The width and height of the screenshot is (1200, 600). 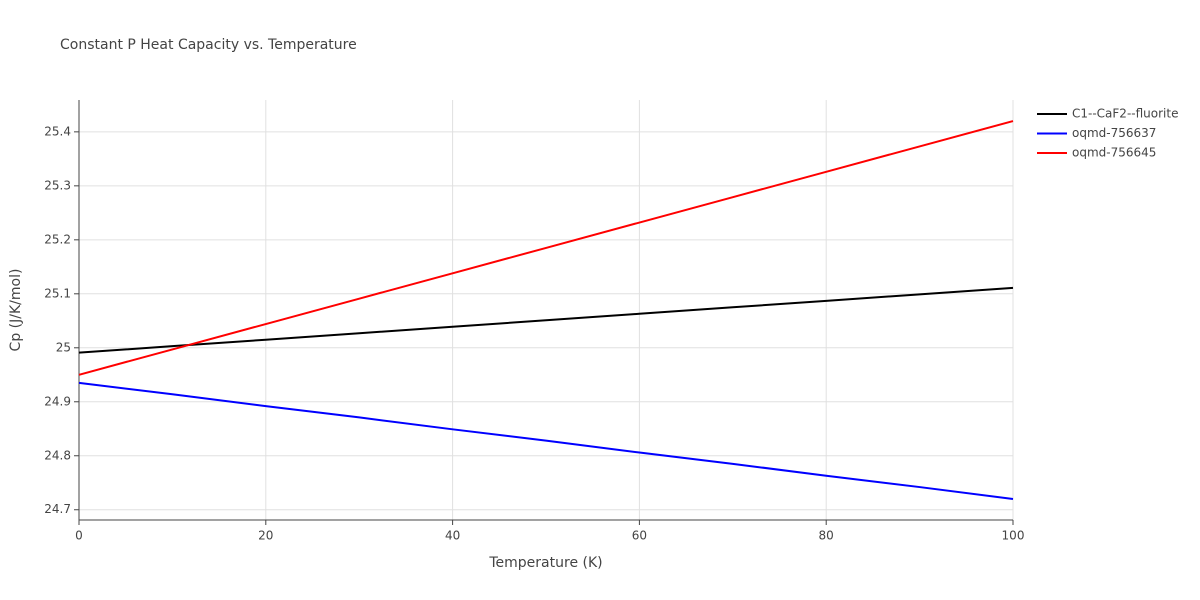 What do you see at coordinates (452, 536) in the screenshot?
I see `x-tick-label: 40` at bounding box center [452, 536].